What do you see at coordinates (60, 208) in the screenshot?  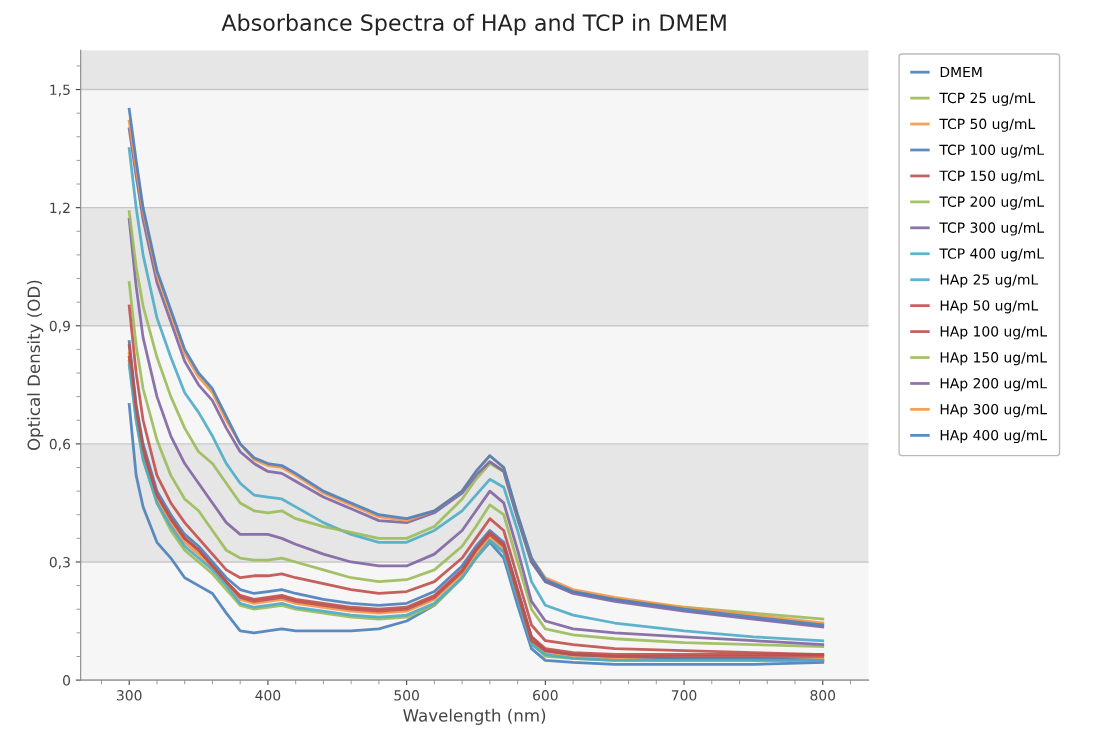 I see `y-tick-label: 1,2` at bounding box center [60, 208].